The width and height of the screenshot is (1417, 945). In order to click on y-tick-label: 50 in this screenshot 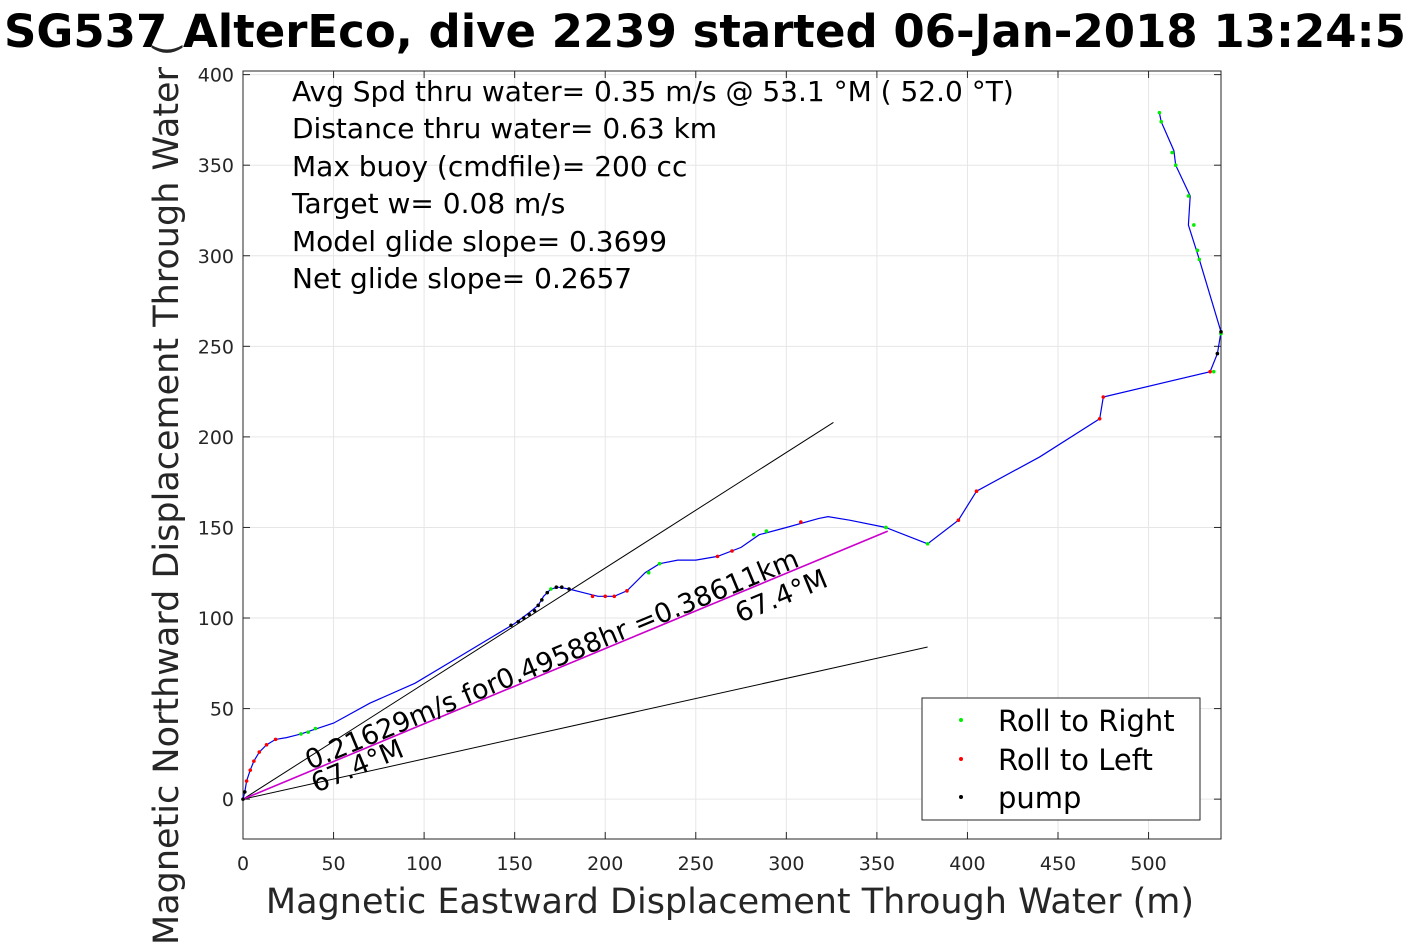, I will do `click(222, 710)`.